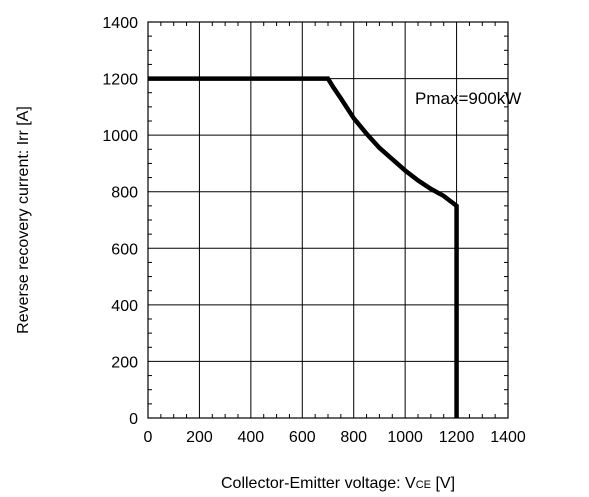 The height and width of the screenshot is (497, 589). Describe the element at coordinates (124, 249) in the screenshot. I see `y-tick-label: 600` at that location.